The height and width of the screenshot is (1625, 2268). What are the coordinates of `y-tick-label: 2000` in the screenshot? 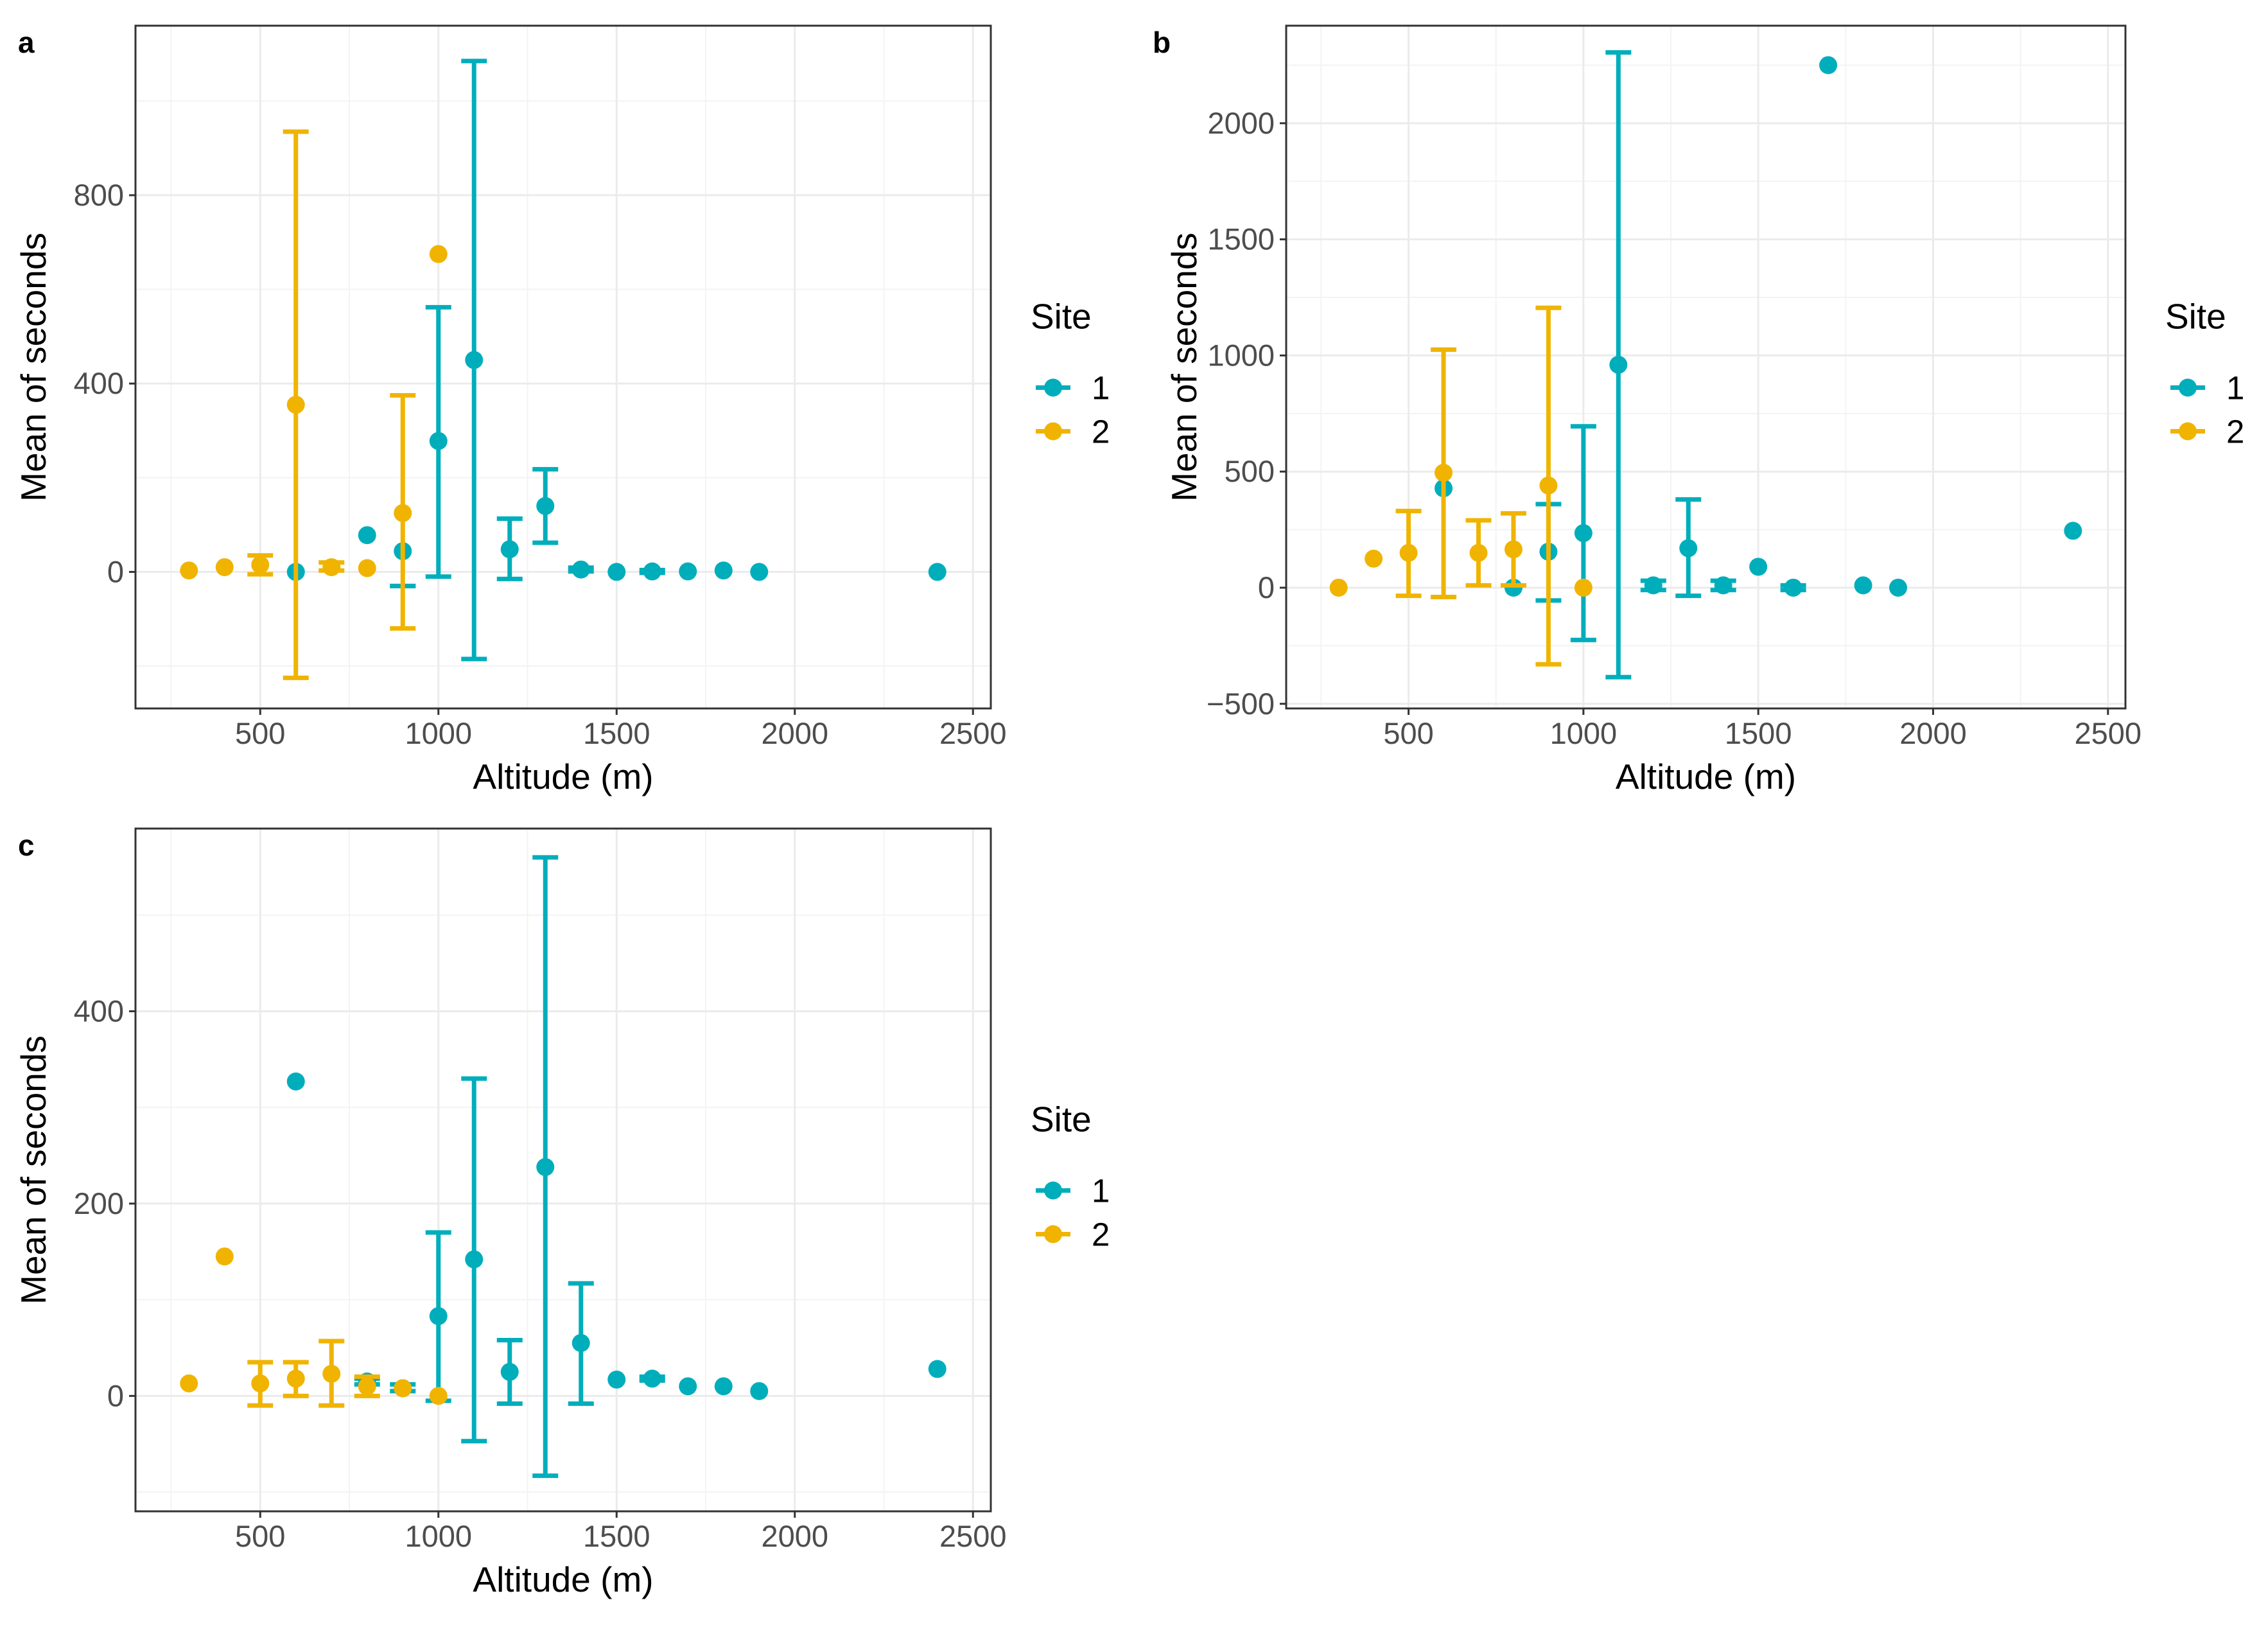 It's located at (1241, 123).